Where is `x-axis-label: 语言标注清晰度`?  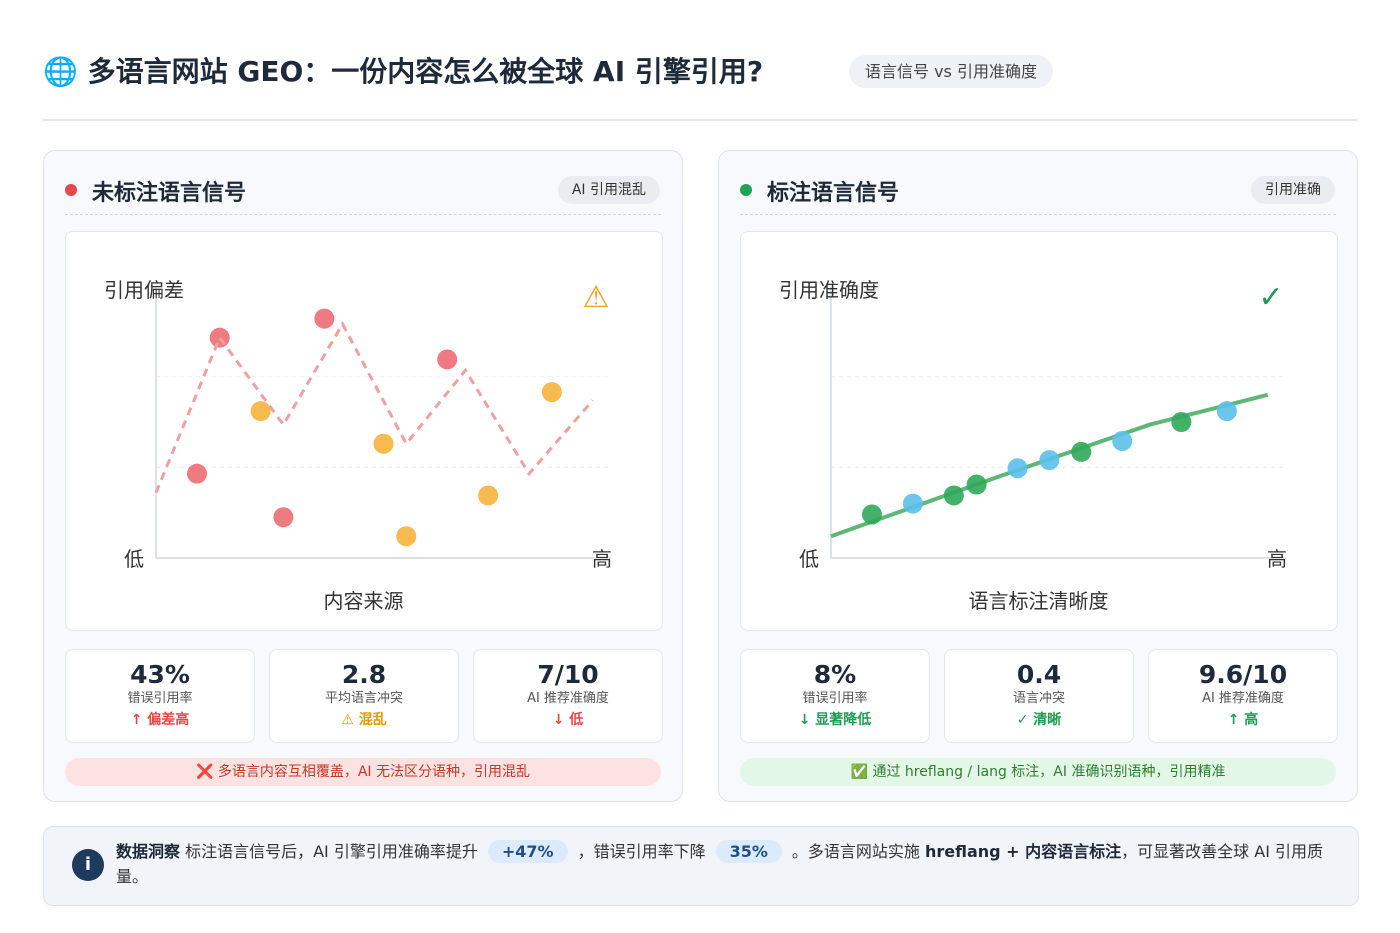
x-axis-label: 语言标注清晰度 is located at coordinates (1039, 601).